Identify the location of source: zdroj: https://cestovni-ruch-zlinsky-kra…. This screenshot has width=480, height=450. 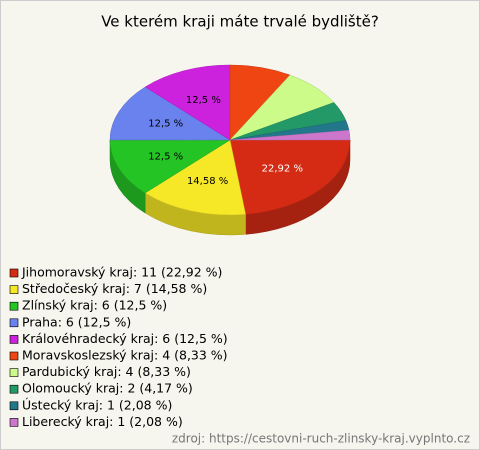
(321, 439).